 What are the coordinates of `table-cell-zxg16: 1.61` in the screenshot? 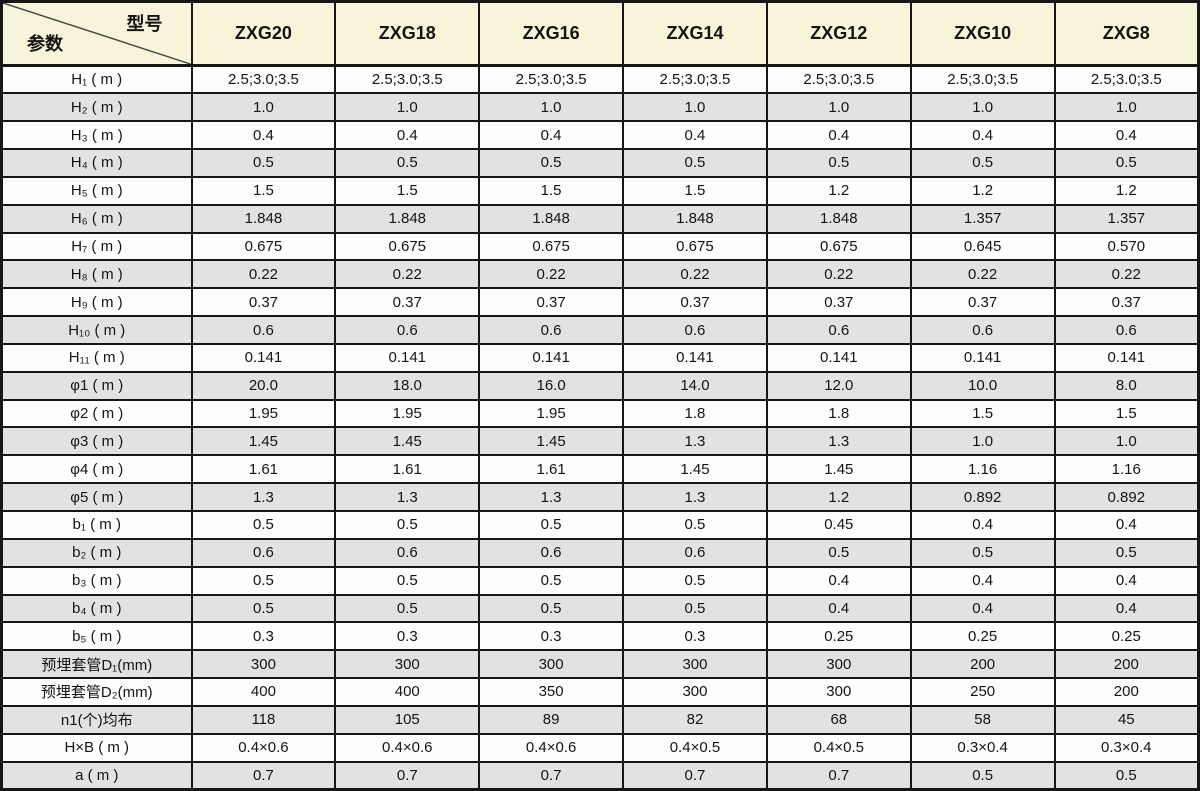 It's located at (551, 469).